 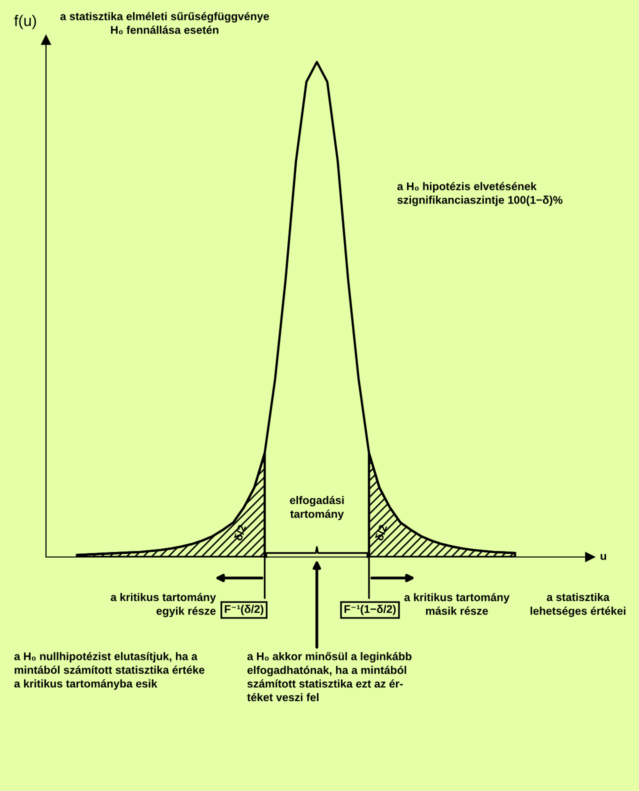 I want to click on text: F⁻¹(δ/2), so click(x=244, y=610).